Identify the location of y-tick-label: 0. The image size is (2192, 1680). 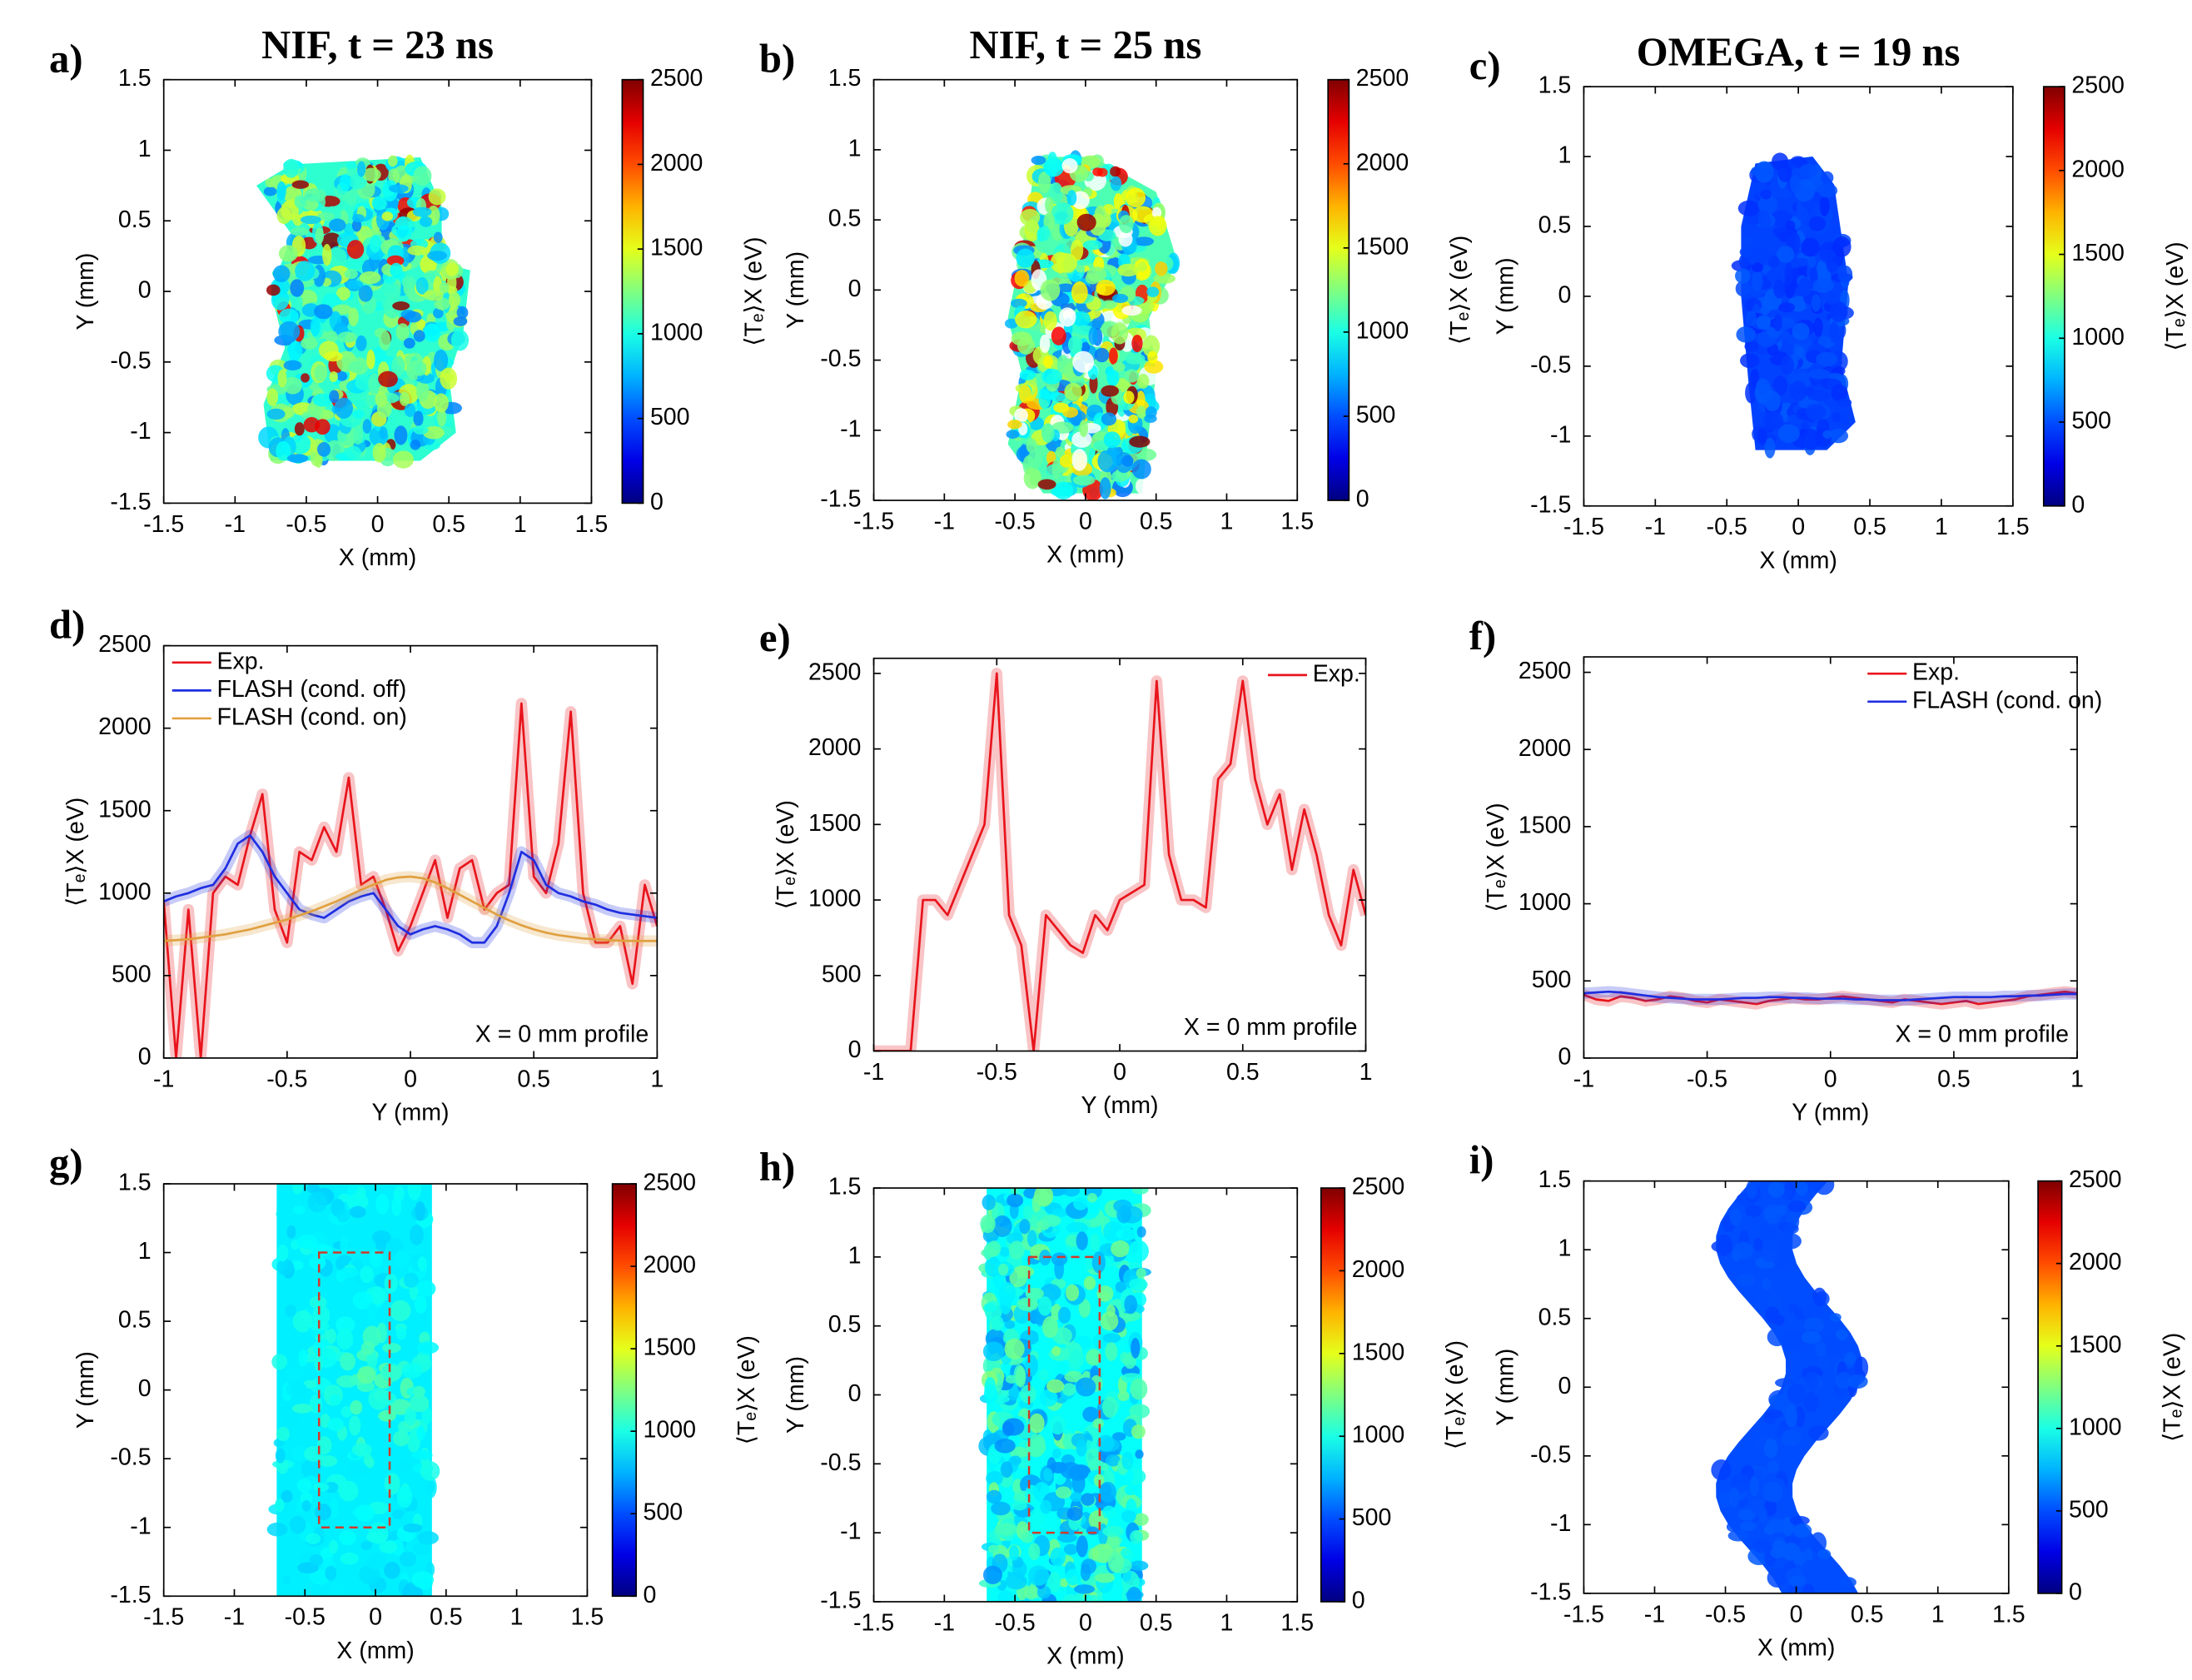
(855, 1049).